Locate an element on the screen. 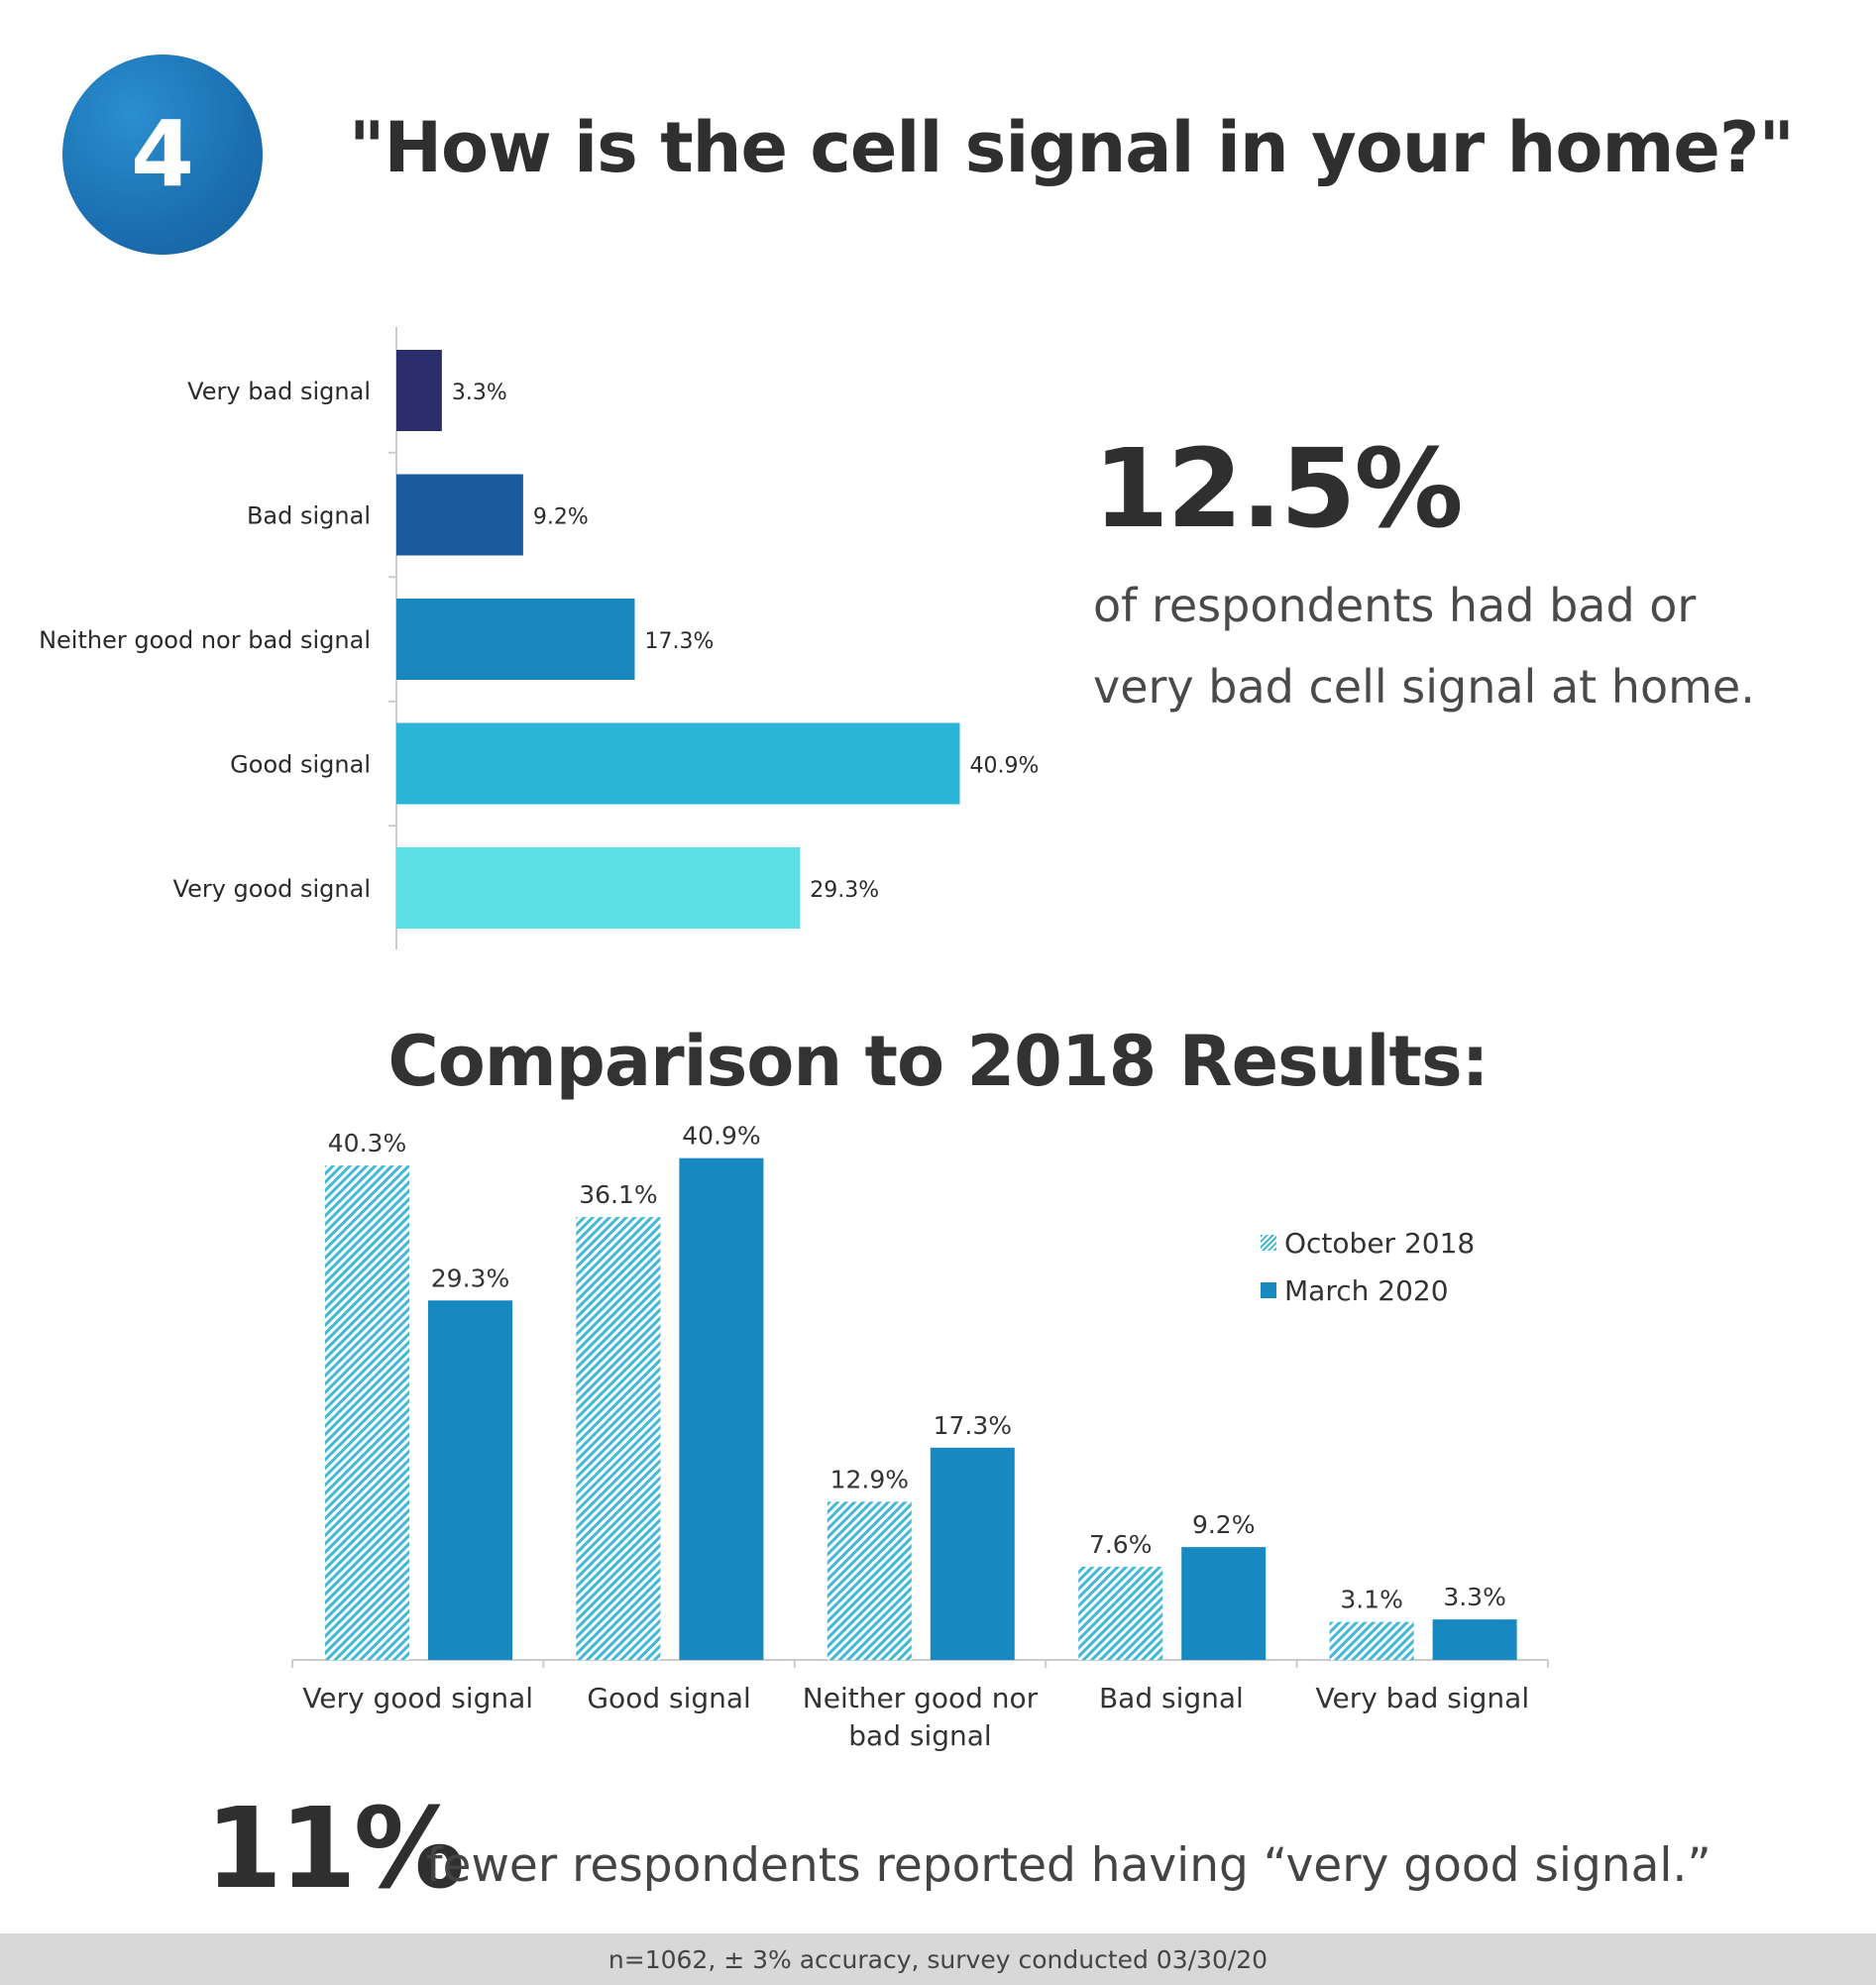 Image resolution: width=1876 pixels, height=1985 pixels. data-label: 12.9% is located at coordinates (869, 1479).